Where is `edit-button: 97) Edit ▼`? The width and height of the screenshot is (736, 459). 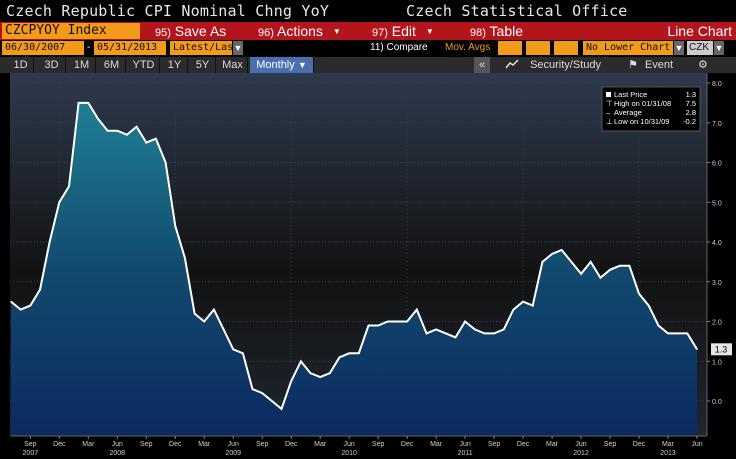 edit-button: 97) Edit ▼ is located at coordinates (403, 31).